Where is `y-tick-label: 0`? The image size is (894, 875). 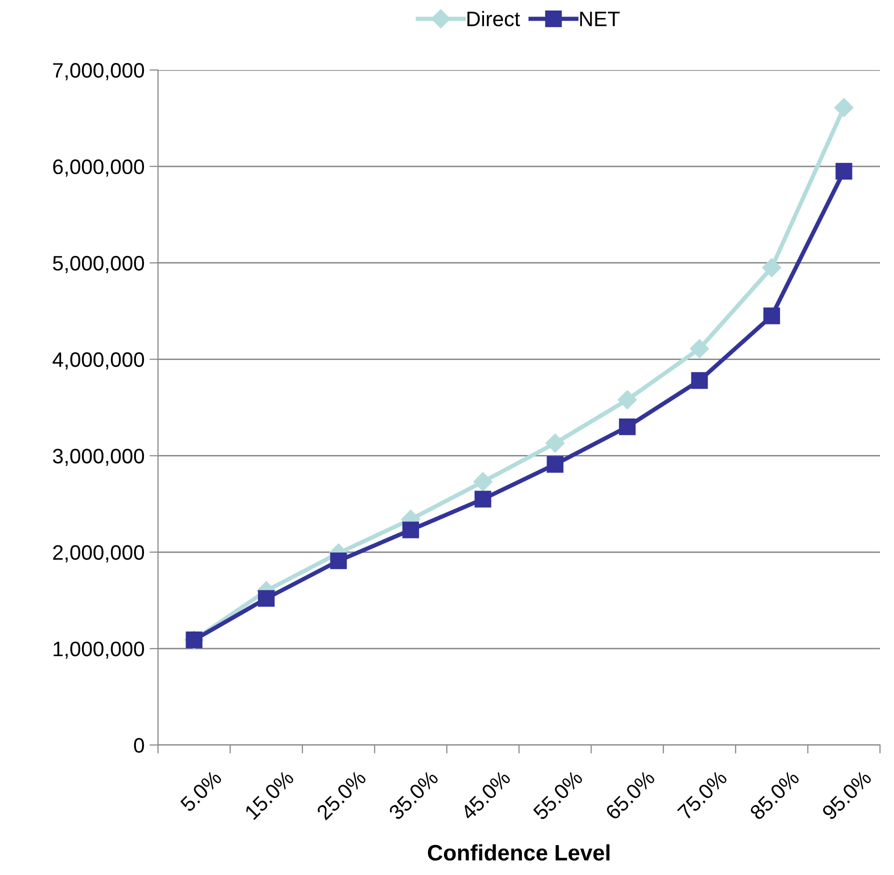
y-tick-label: 0 is located at coordinates (139, 745).